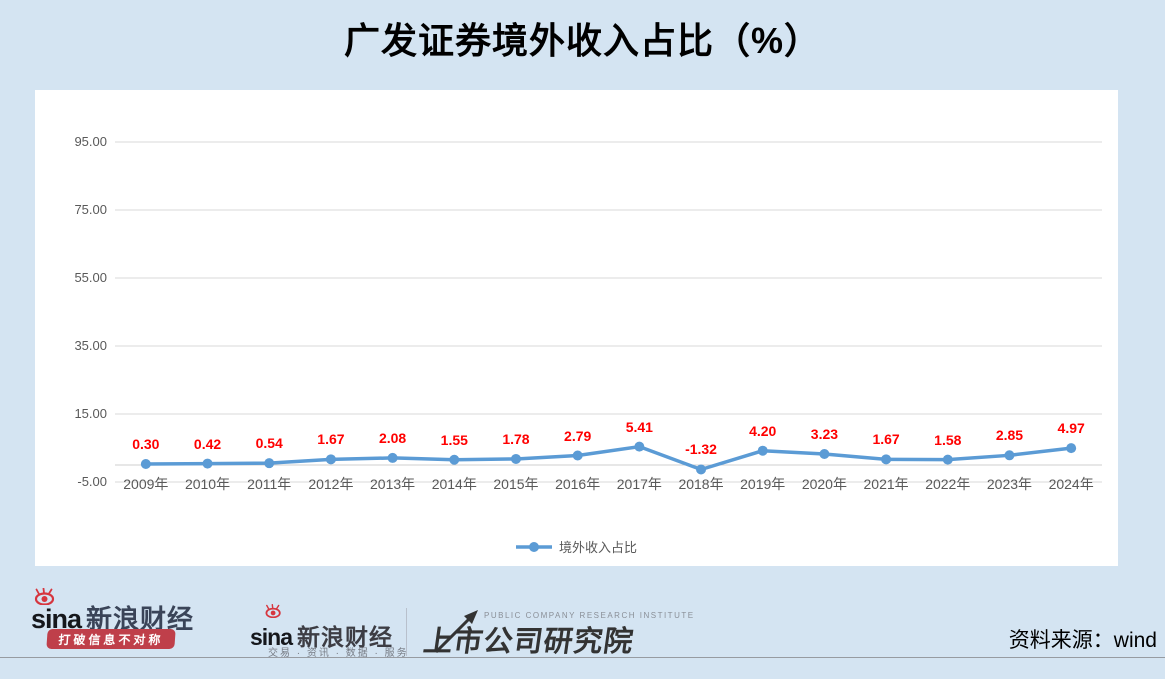 This screenshot has width=1165, height=679. Describe the element at coordinates (1009, 435) in the screenshot. I see `data-point-label: 2.85` at that location.